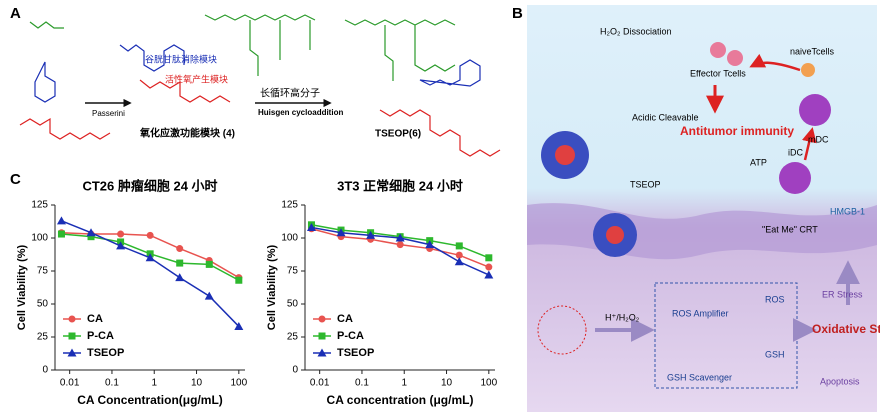  I want to click on legend-label: CA, so click(95, 319).